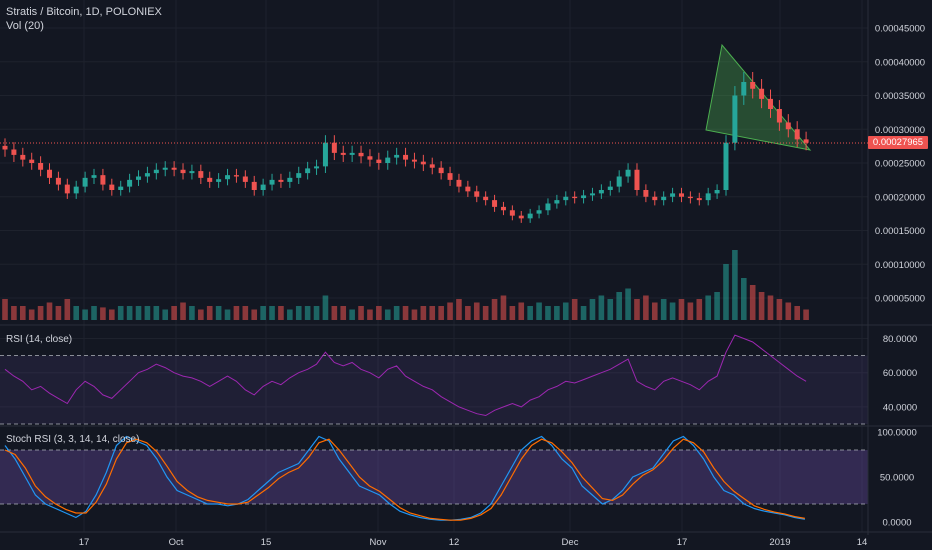 Image resolution: width=932 pixels, height=550 pixels. I want to click on price-tick-label: 0.00005000, so click(900, 299).